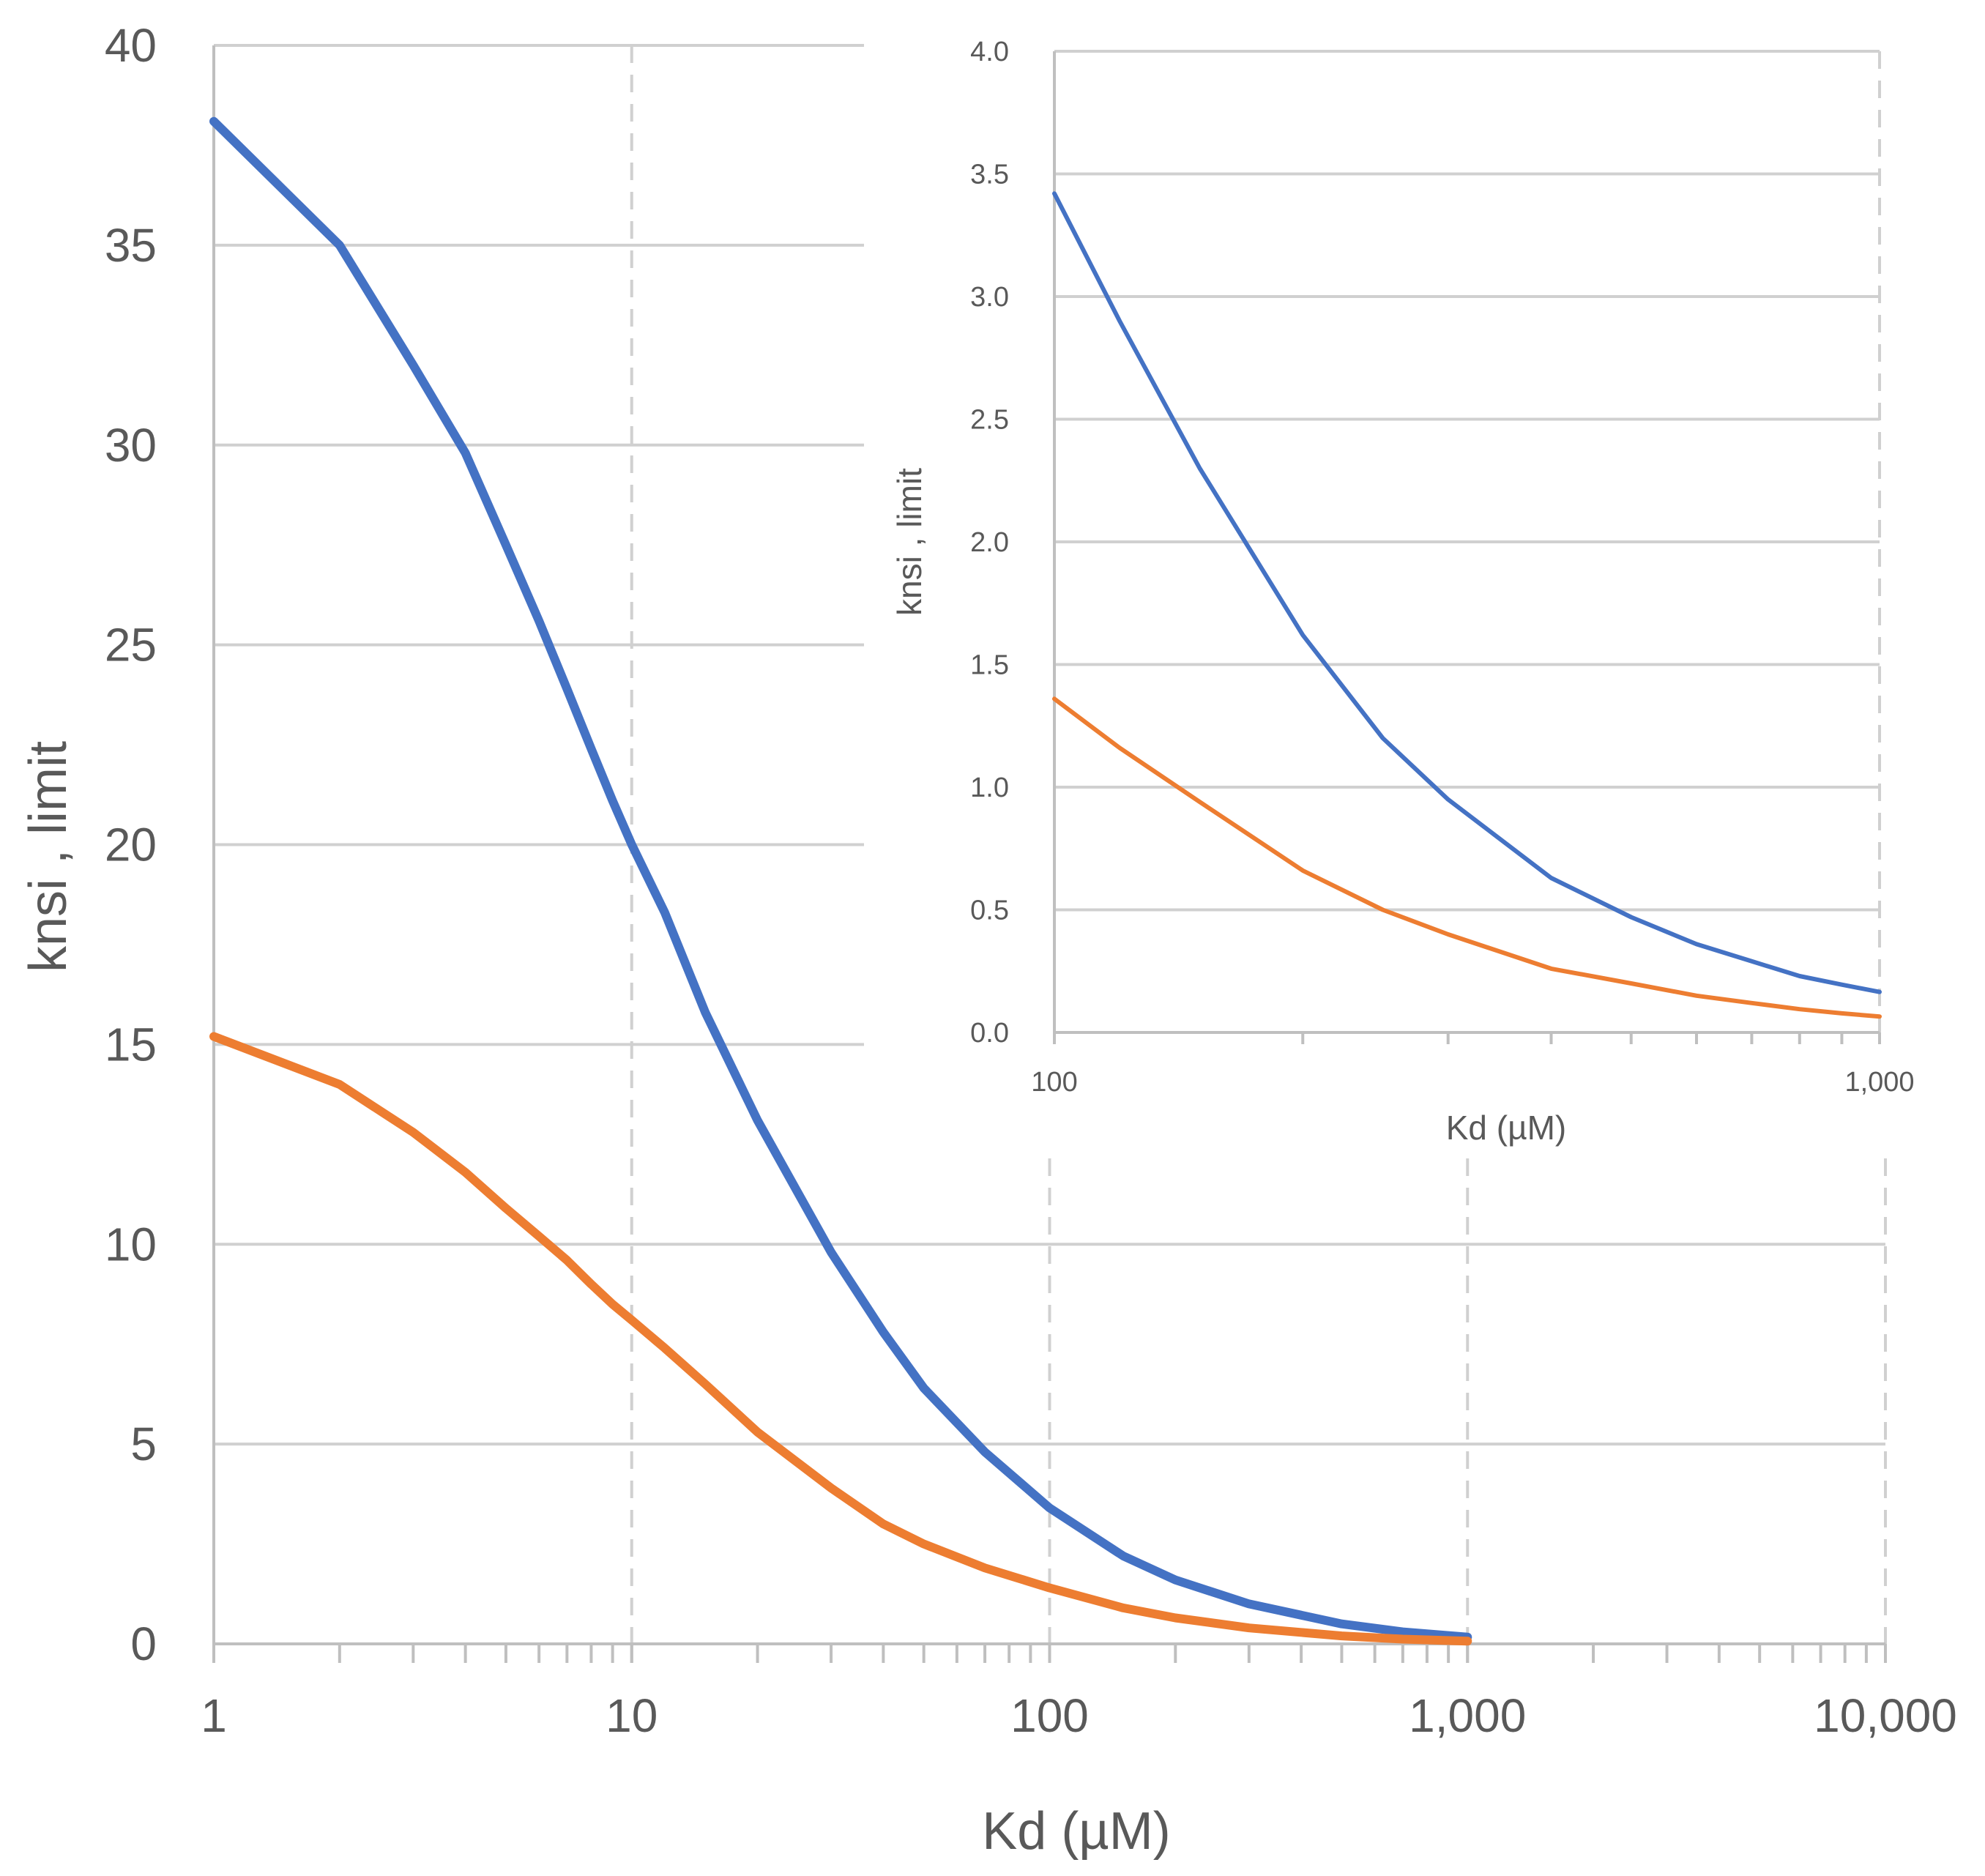  Describe the element at coordinates (1879, 1082) in the screenshot. I see `inset-x-tick-label: 1,000` at that location.